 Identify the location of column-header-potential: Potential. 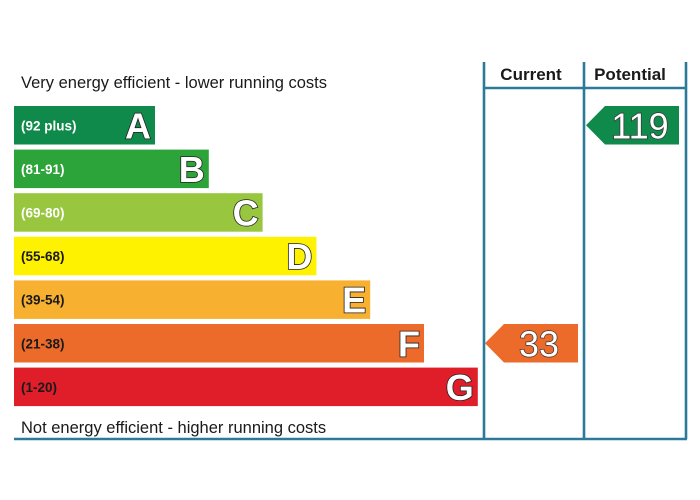
(630, 74).